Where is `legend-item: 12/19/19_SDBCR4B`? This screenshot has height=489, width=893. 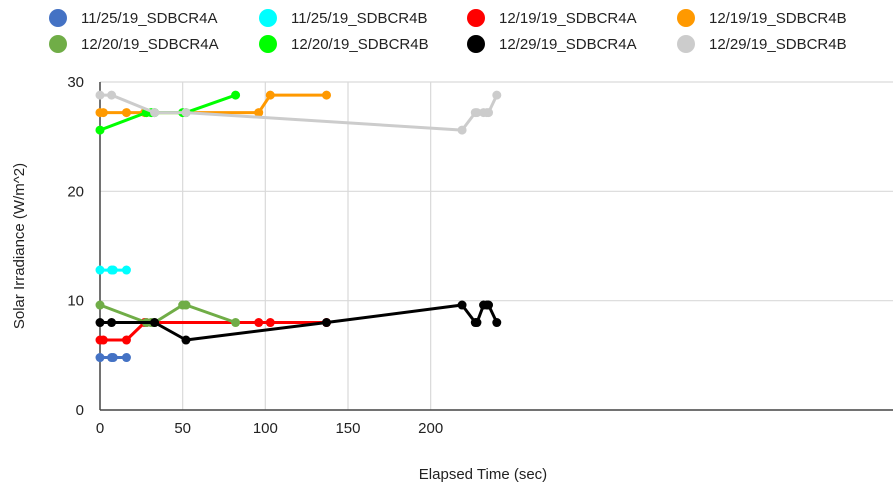
legend-item: 12/19/19_SDBCR4B is located at coordinates (762, 18).